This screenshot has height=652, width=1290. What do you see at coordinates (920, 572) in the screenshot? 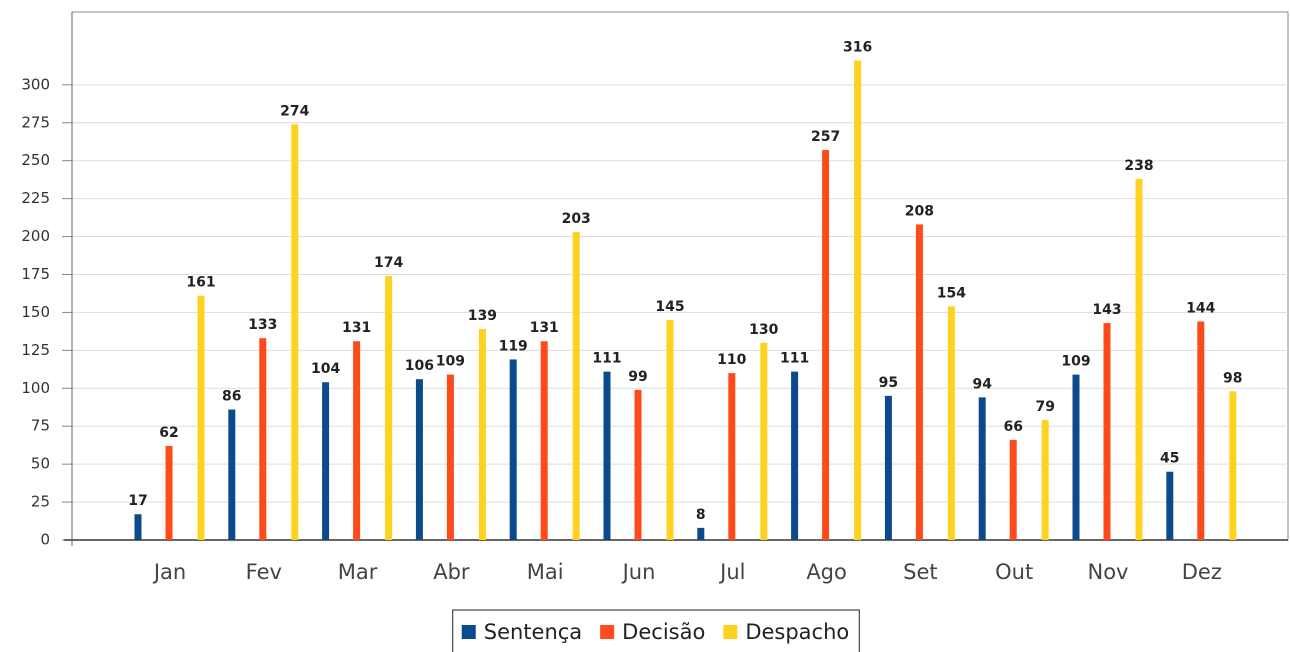
I see `x-tick-label: Set` at bounding box center [920, 572].